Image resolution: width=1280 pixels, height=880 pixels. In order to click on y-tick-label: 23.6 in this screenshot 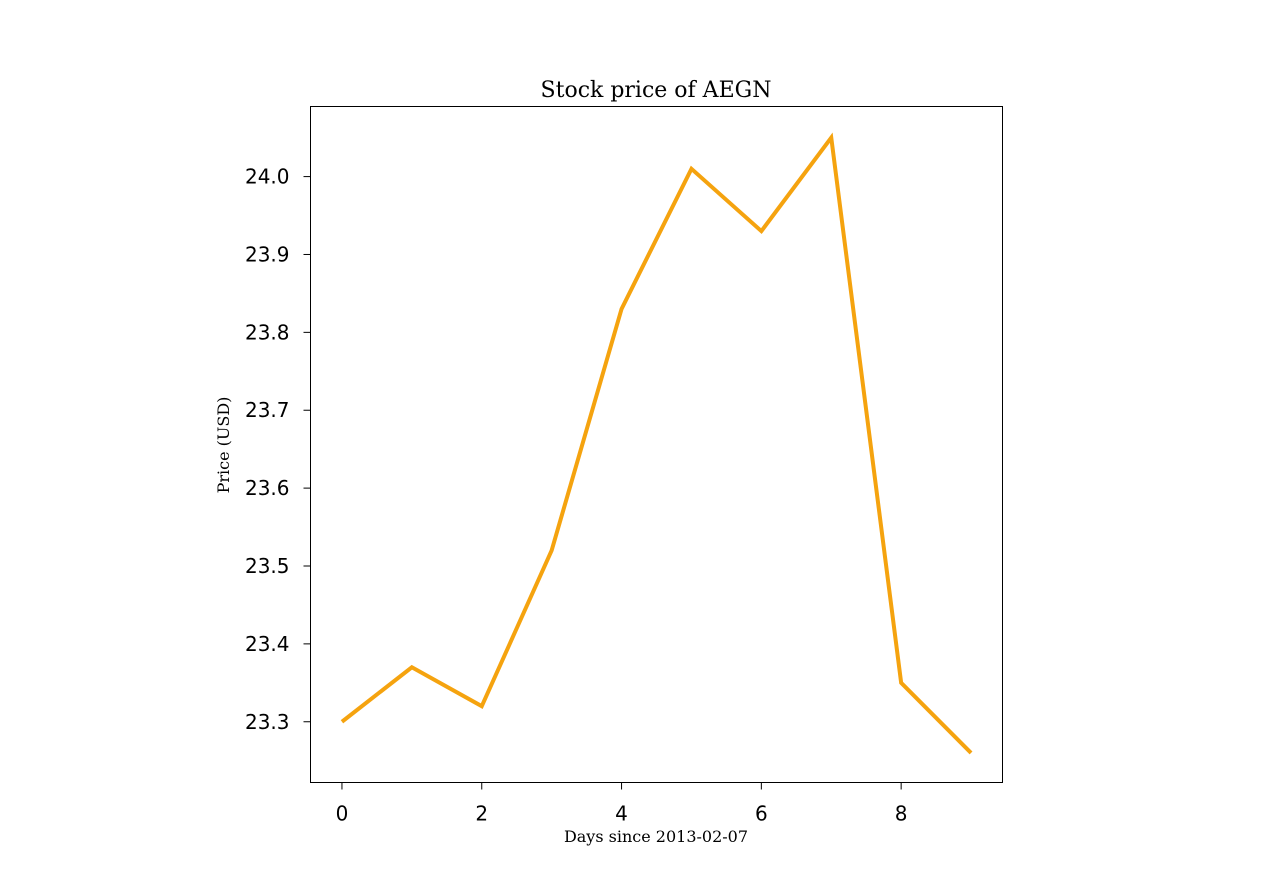, I will do `click(267, 488)`.